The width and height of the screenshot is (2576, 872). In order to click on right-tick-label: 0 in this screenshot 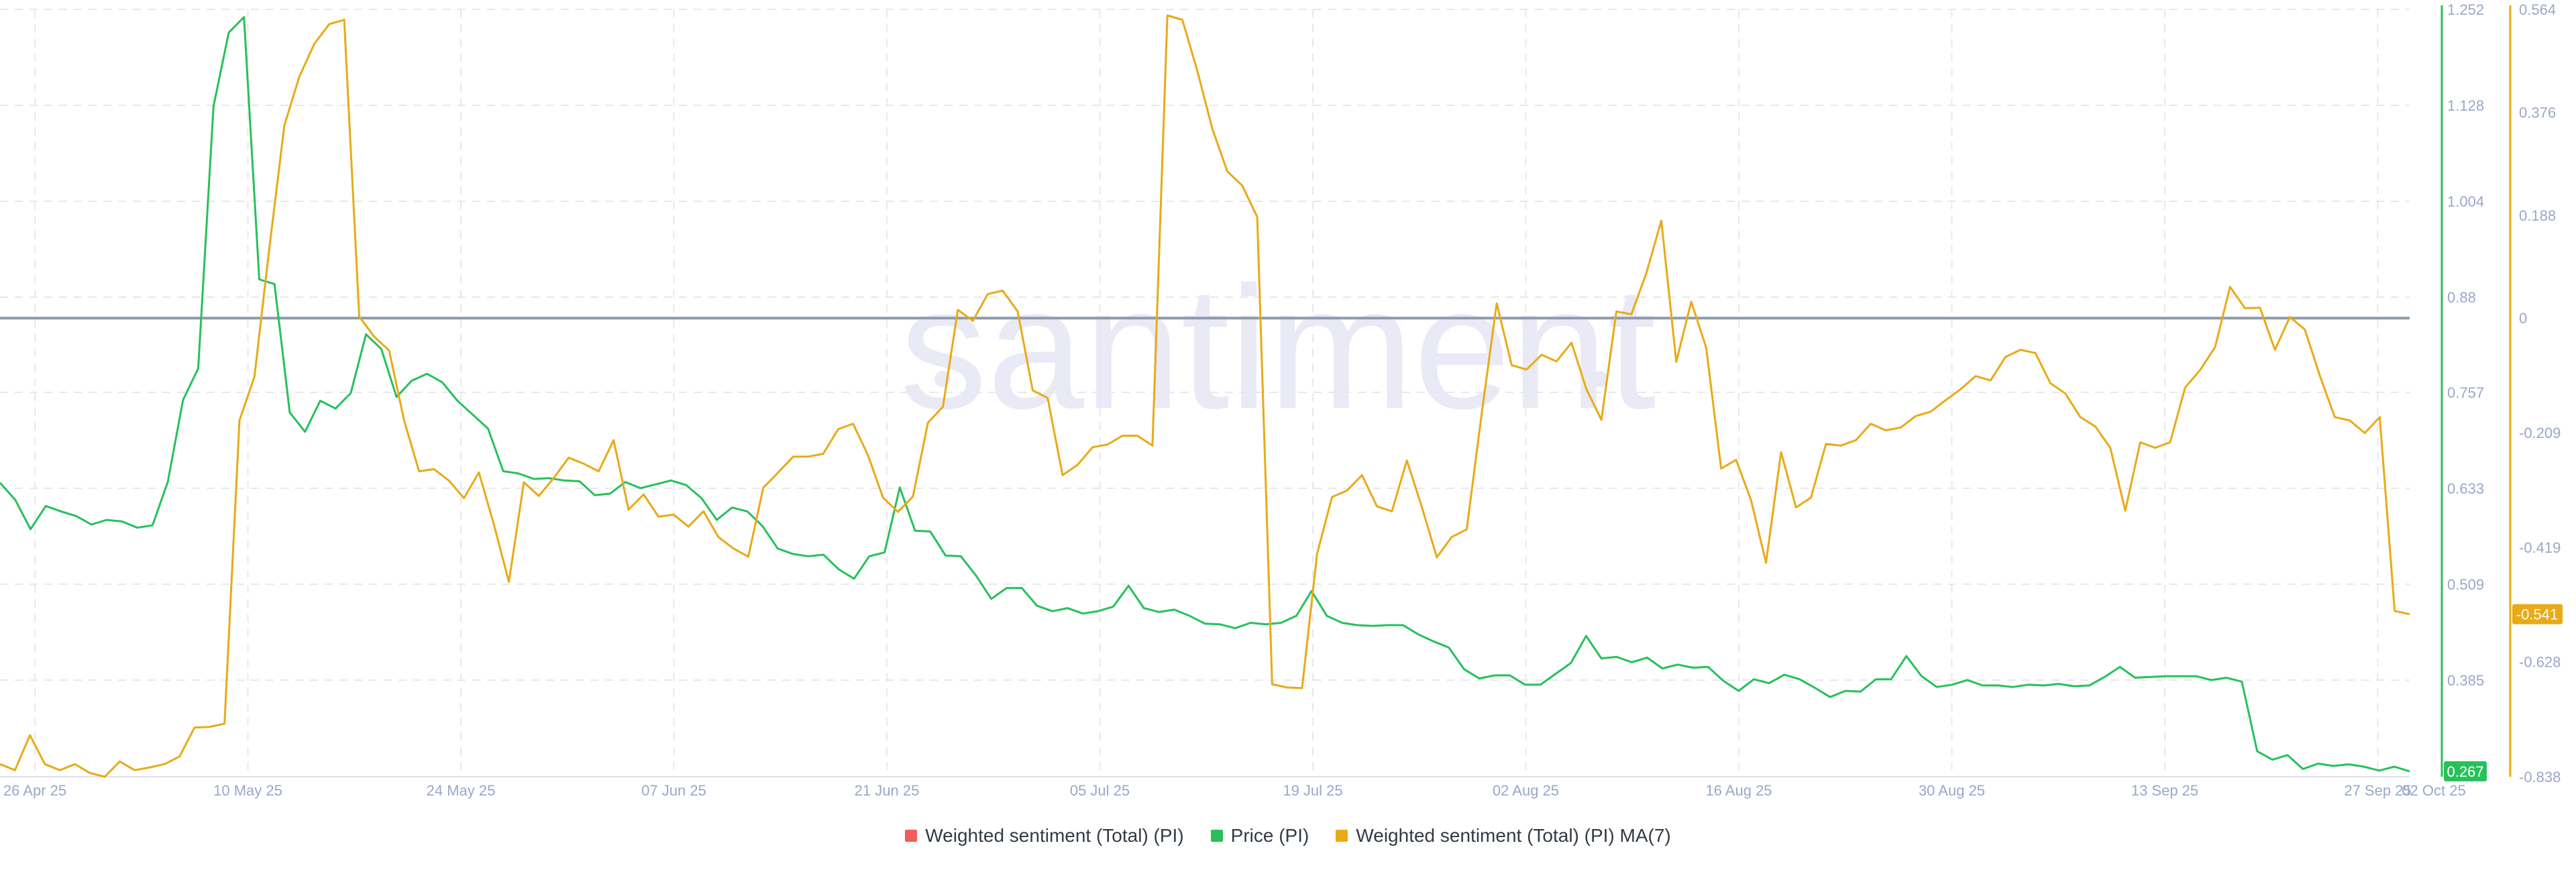, I will do `click(2523, 318)`.